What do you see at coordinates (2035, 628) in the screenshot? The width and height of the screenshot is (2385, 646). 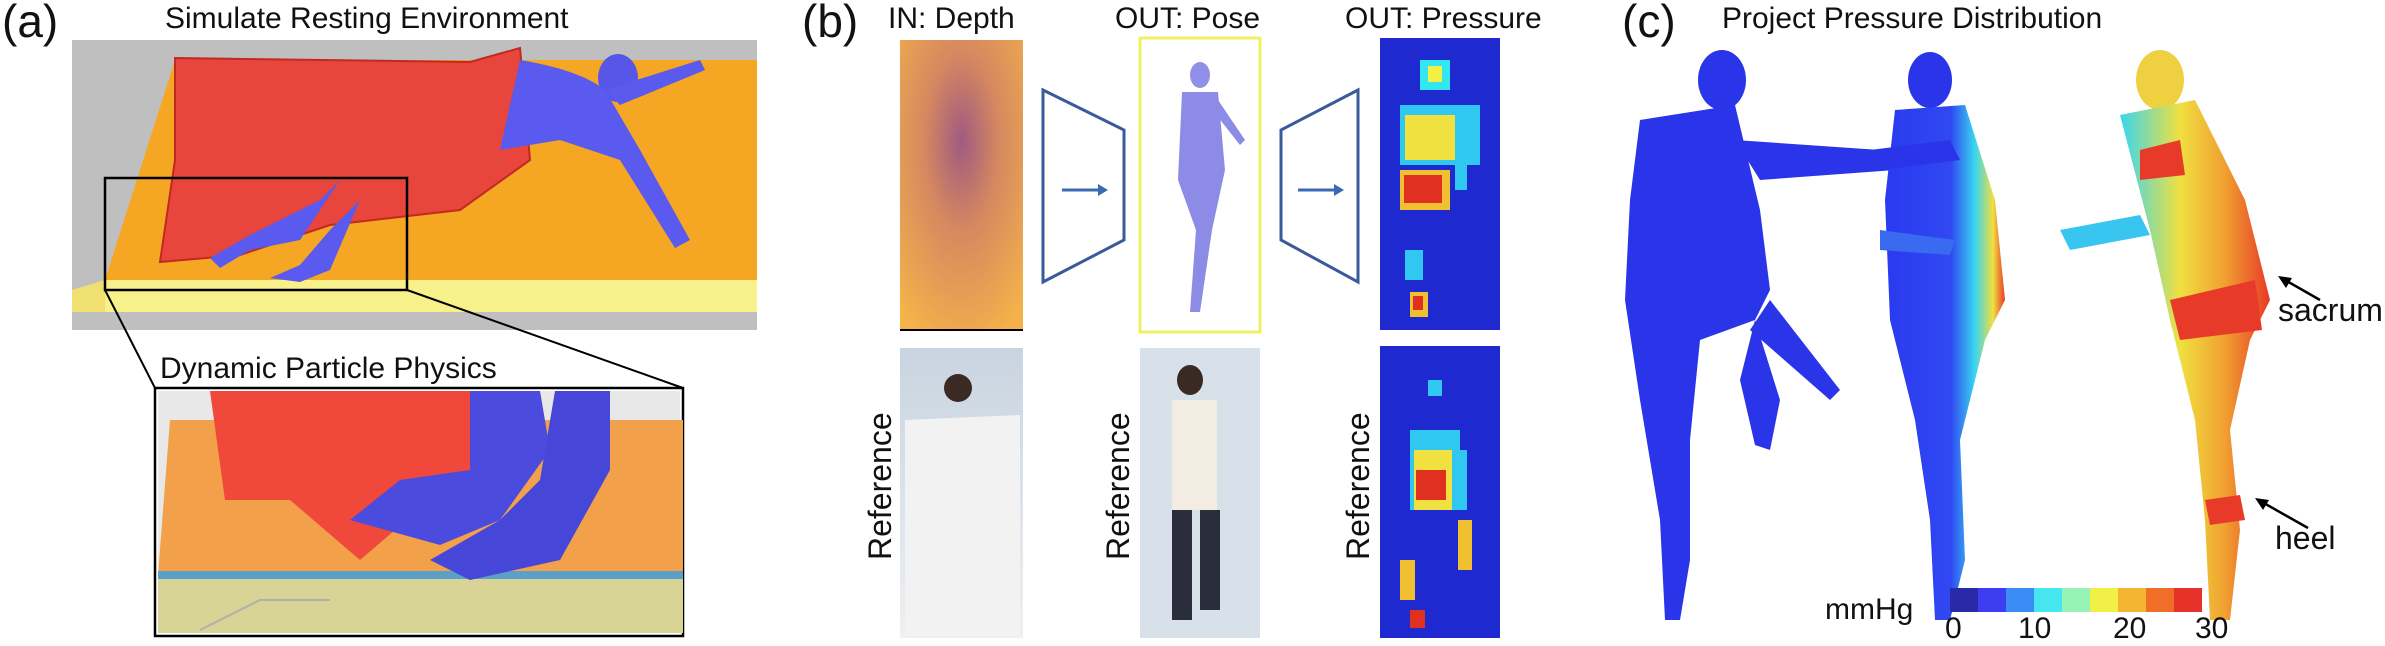 I see `colorbar-tick-10: 10` at bounding box center [2035, 628].